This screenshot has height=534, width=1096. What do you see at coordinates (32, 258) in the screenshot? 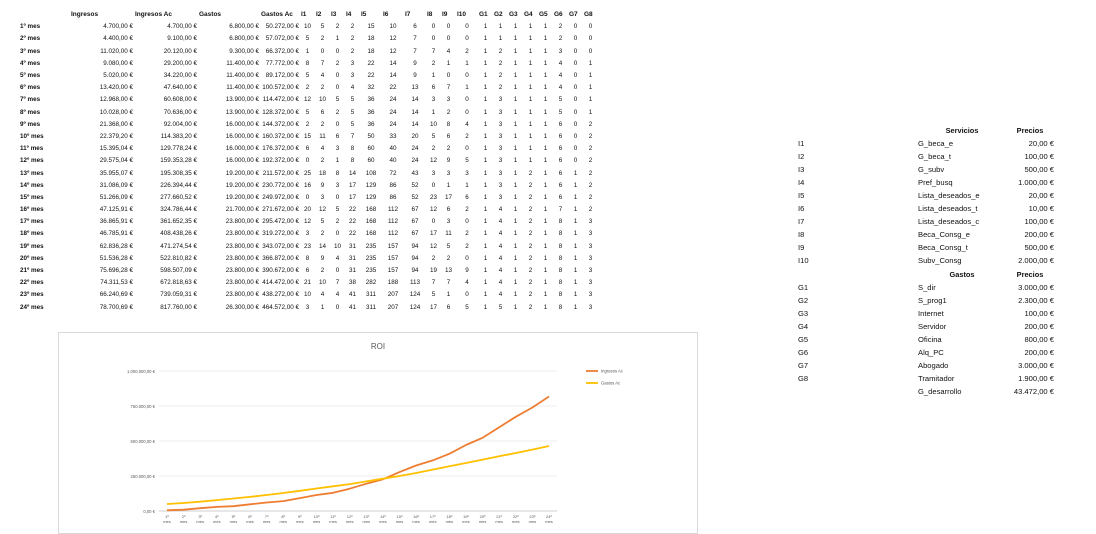
I see `row-label: 20º mes` at bounding box center [32, 258].